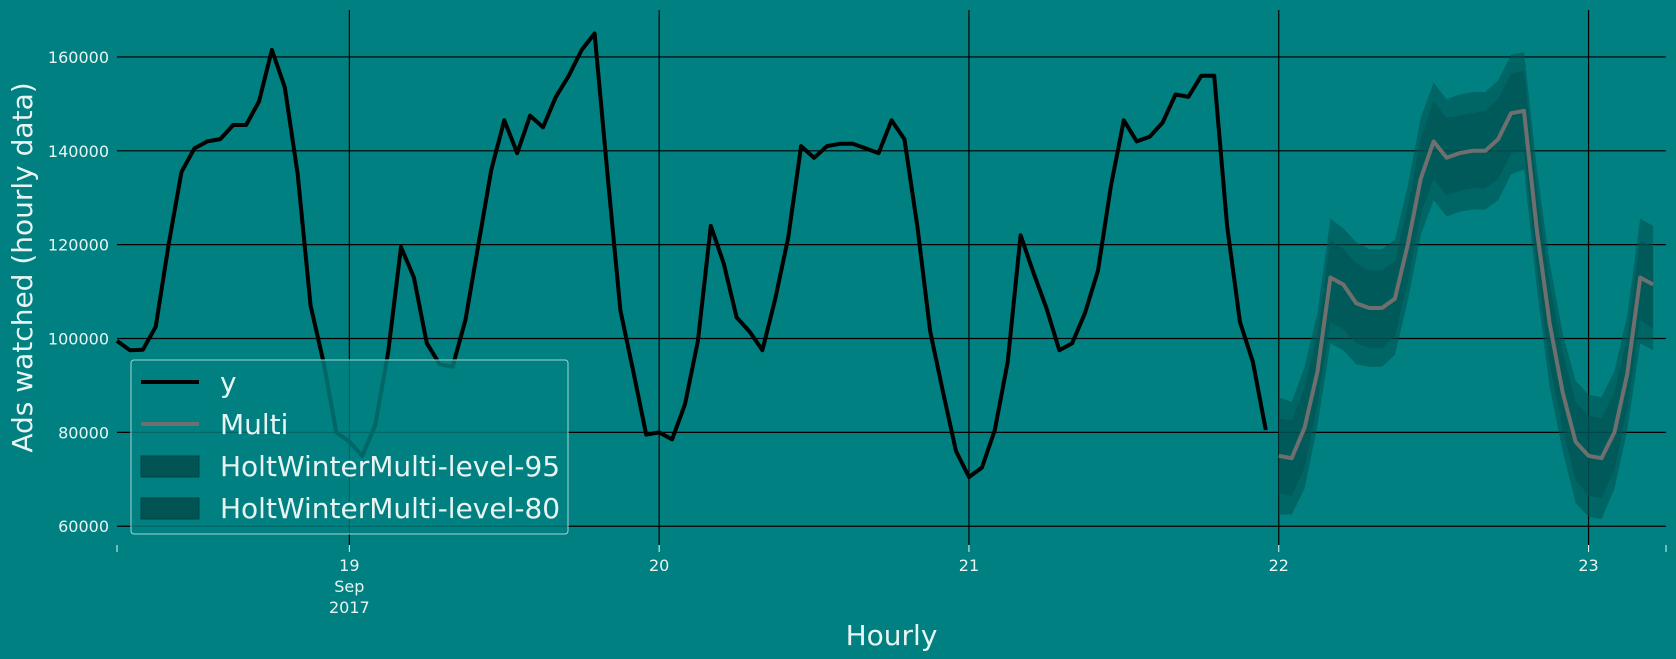 The image size is (1676, 659). I want to click on legend-label: HoltWinterMulti-level-80, so click(390, 508).